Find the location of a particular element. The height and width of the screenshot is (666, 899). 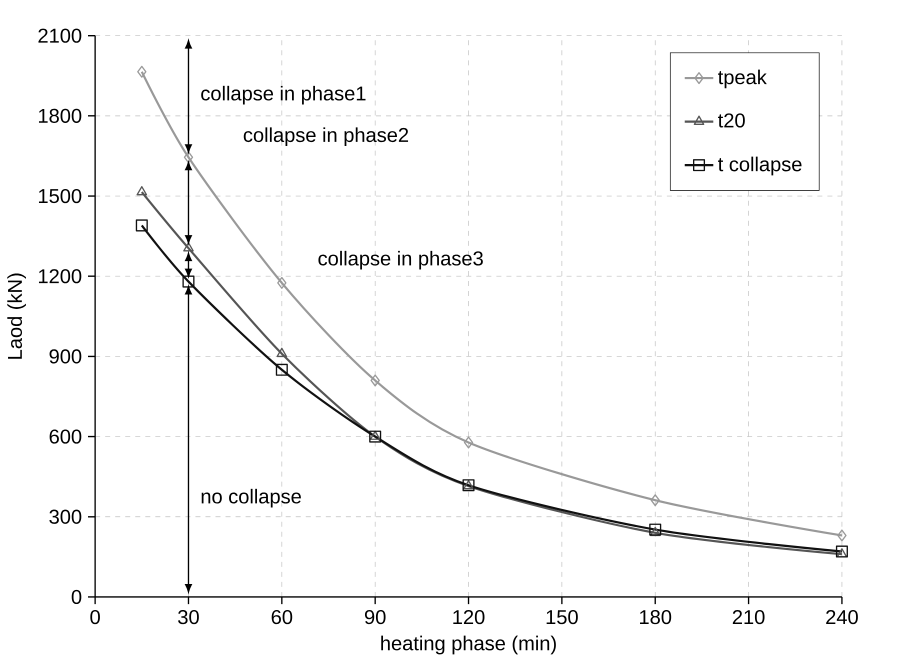

annotation: collapse in phase2 is located at coordinates (326, 136).